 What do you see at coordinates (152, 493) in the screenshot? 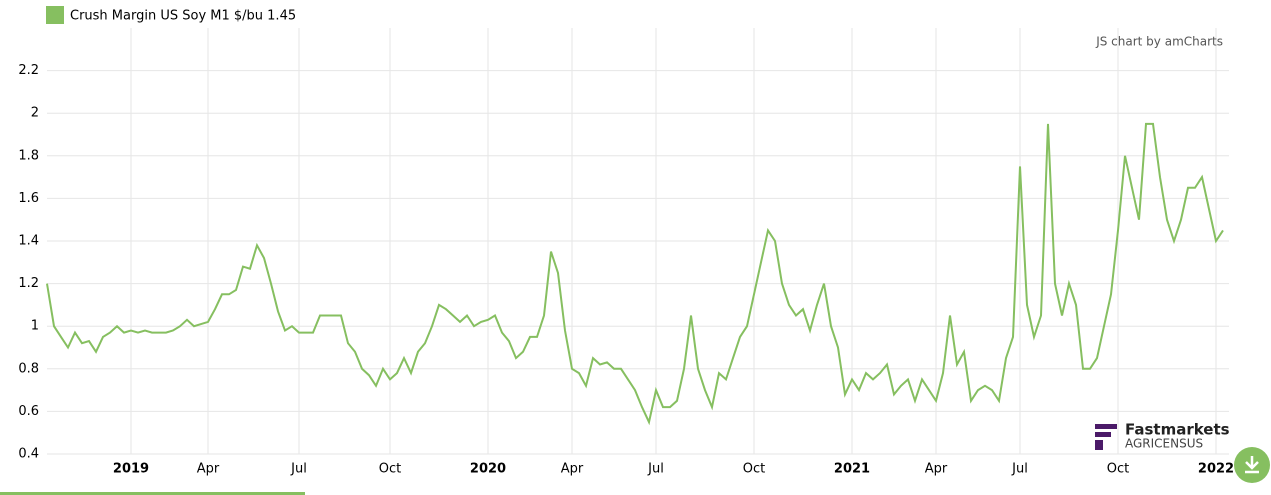
I see `scrollbar` at bounding box center [152, 493].